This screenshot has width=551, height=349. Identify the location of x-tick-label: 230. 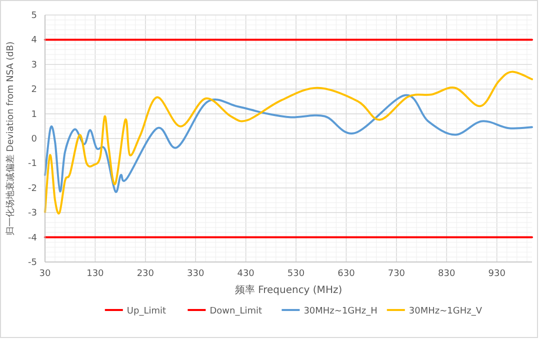
(145, 274).